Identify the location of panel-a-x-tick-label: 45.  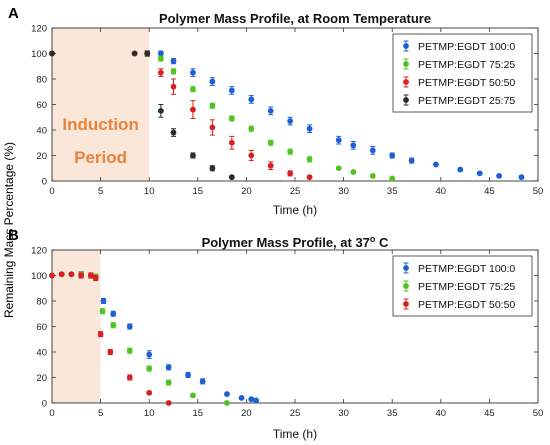
(489, 191).